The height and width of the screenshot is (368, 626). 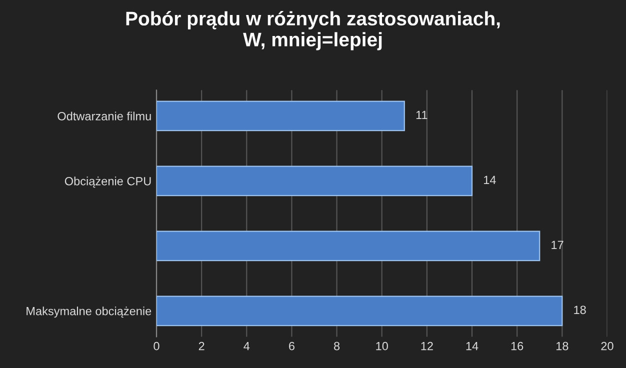 What do you see at coordinates (157, 346) in the screenshot?
I see `x-tick-label: 0` at bounding box center [157, 346].